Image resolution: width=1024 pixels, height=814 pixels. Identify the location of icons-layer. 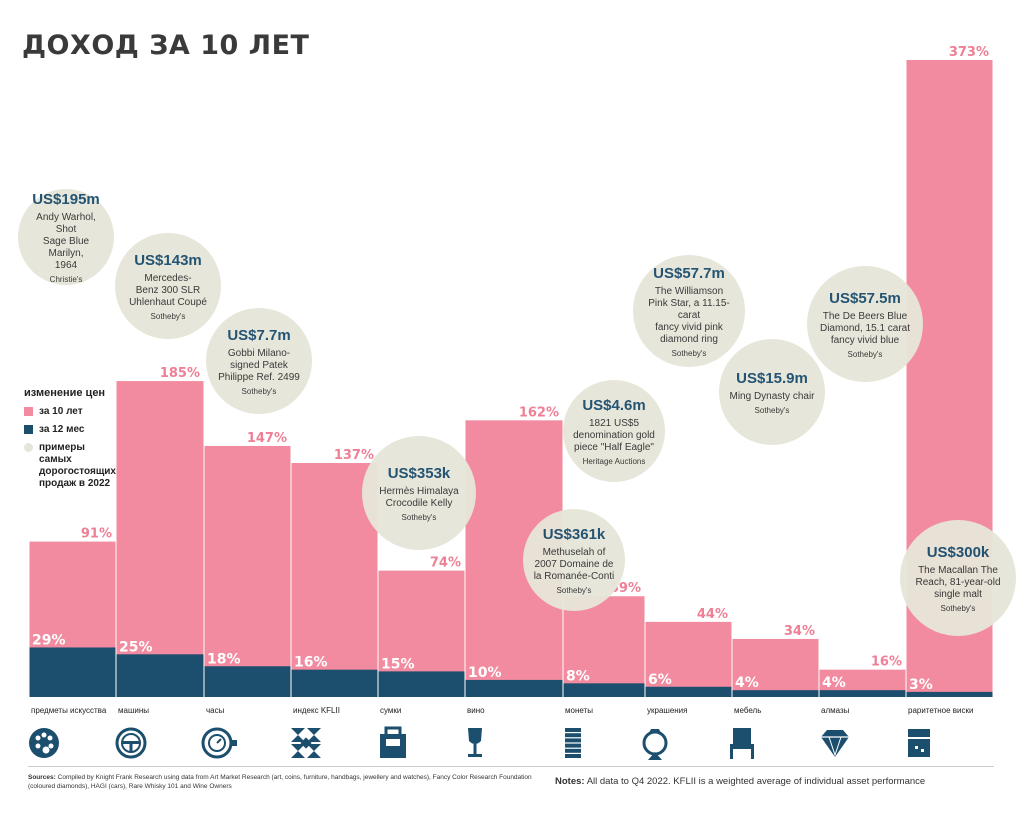
(479, 743).